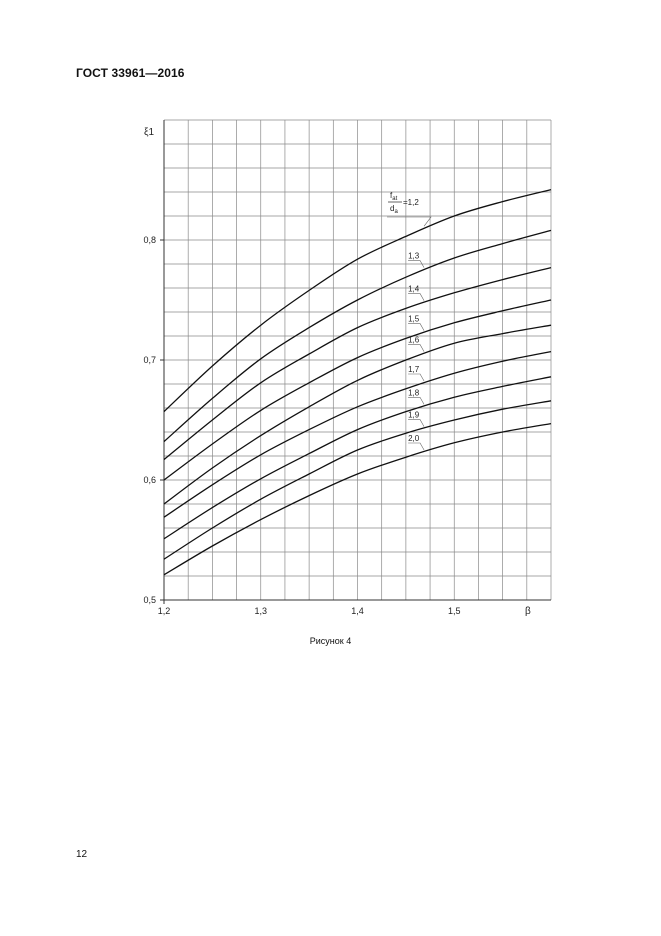 This screenshot has height=936, width=661. What do you see at coordinates (414, 319) in the screenshot?
I see `series-label: 1,5` at bounding box center [414, 319].